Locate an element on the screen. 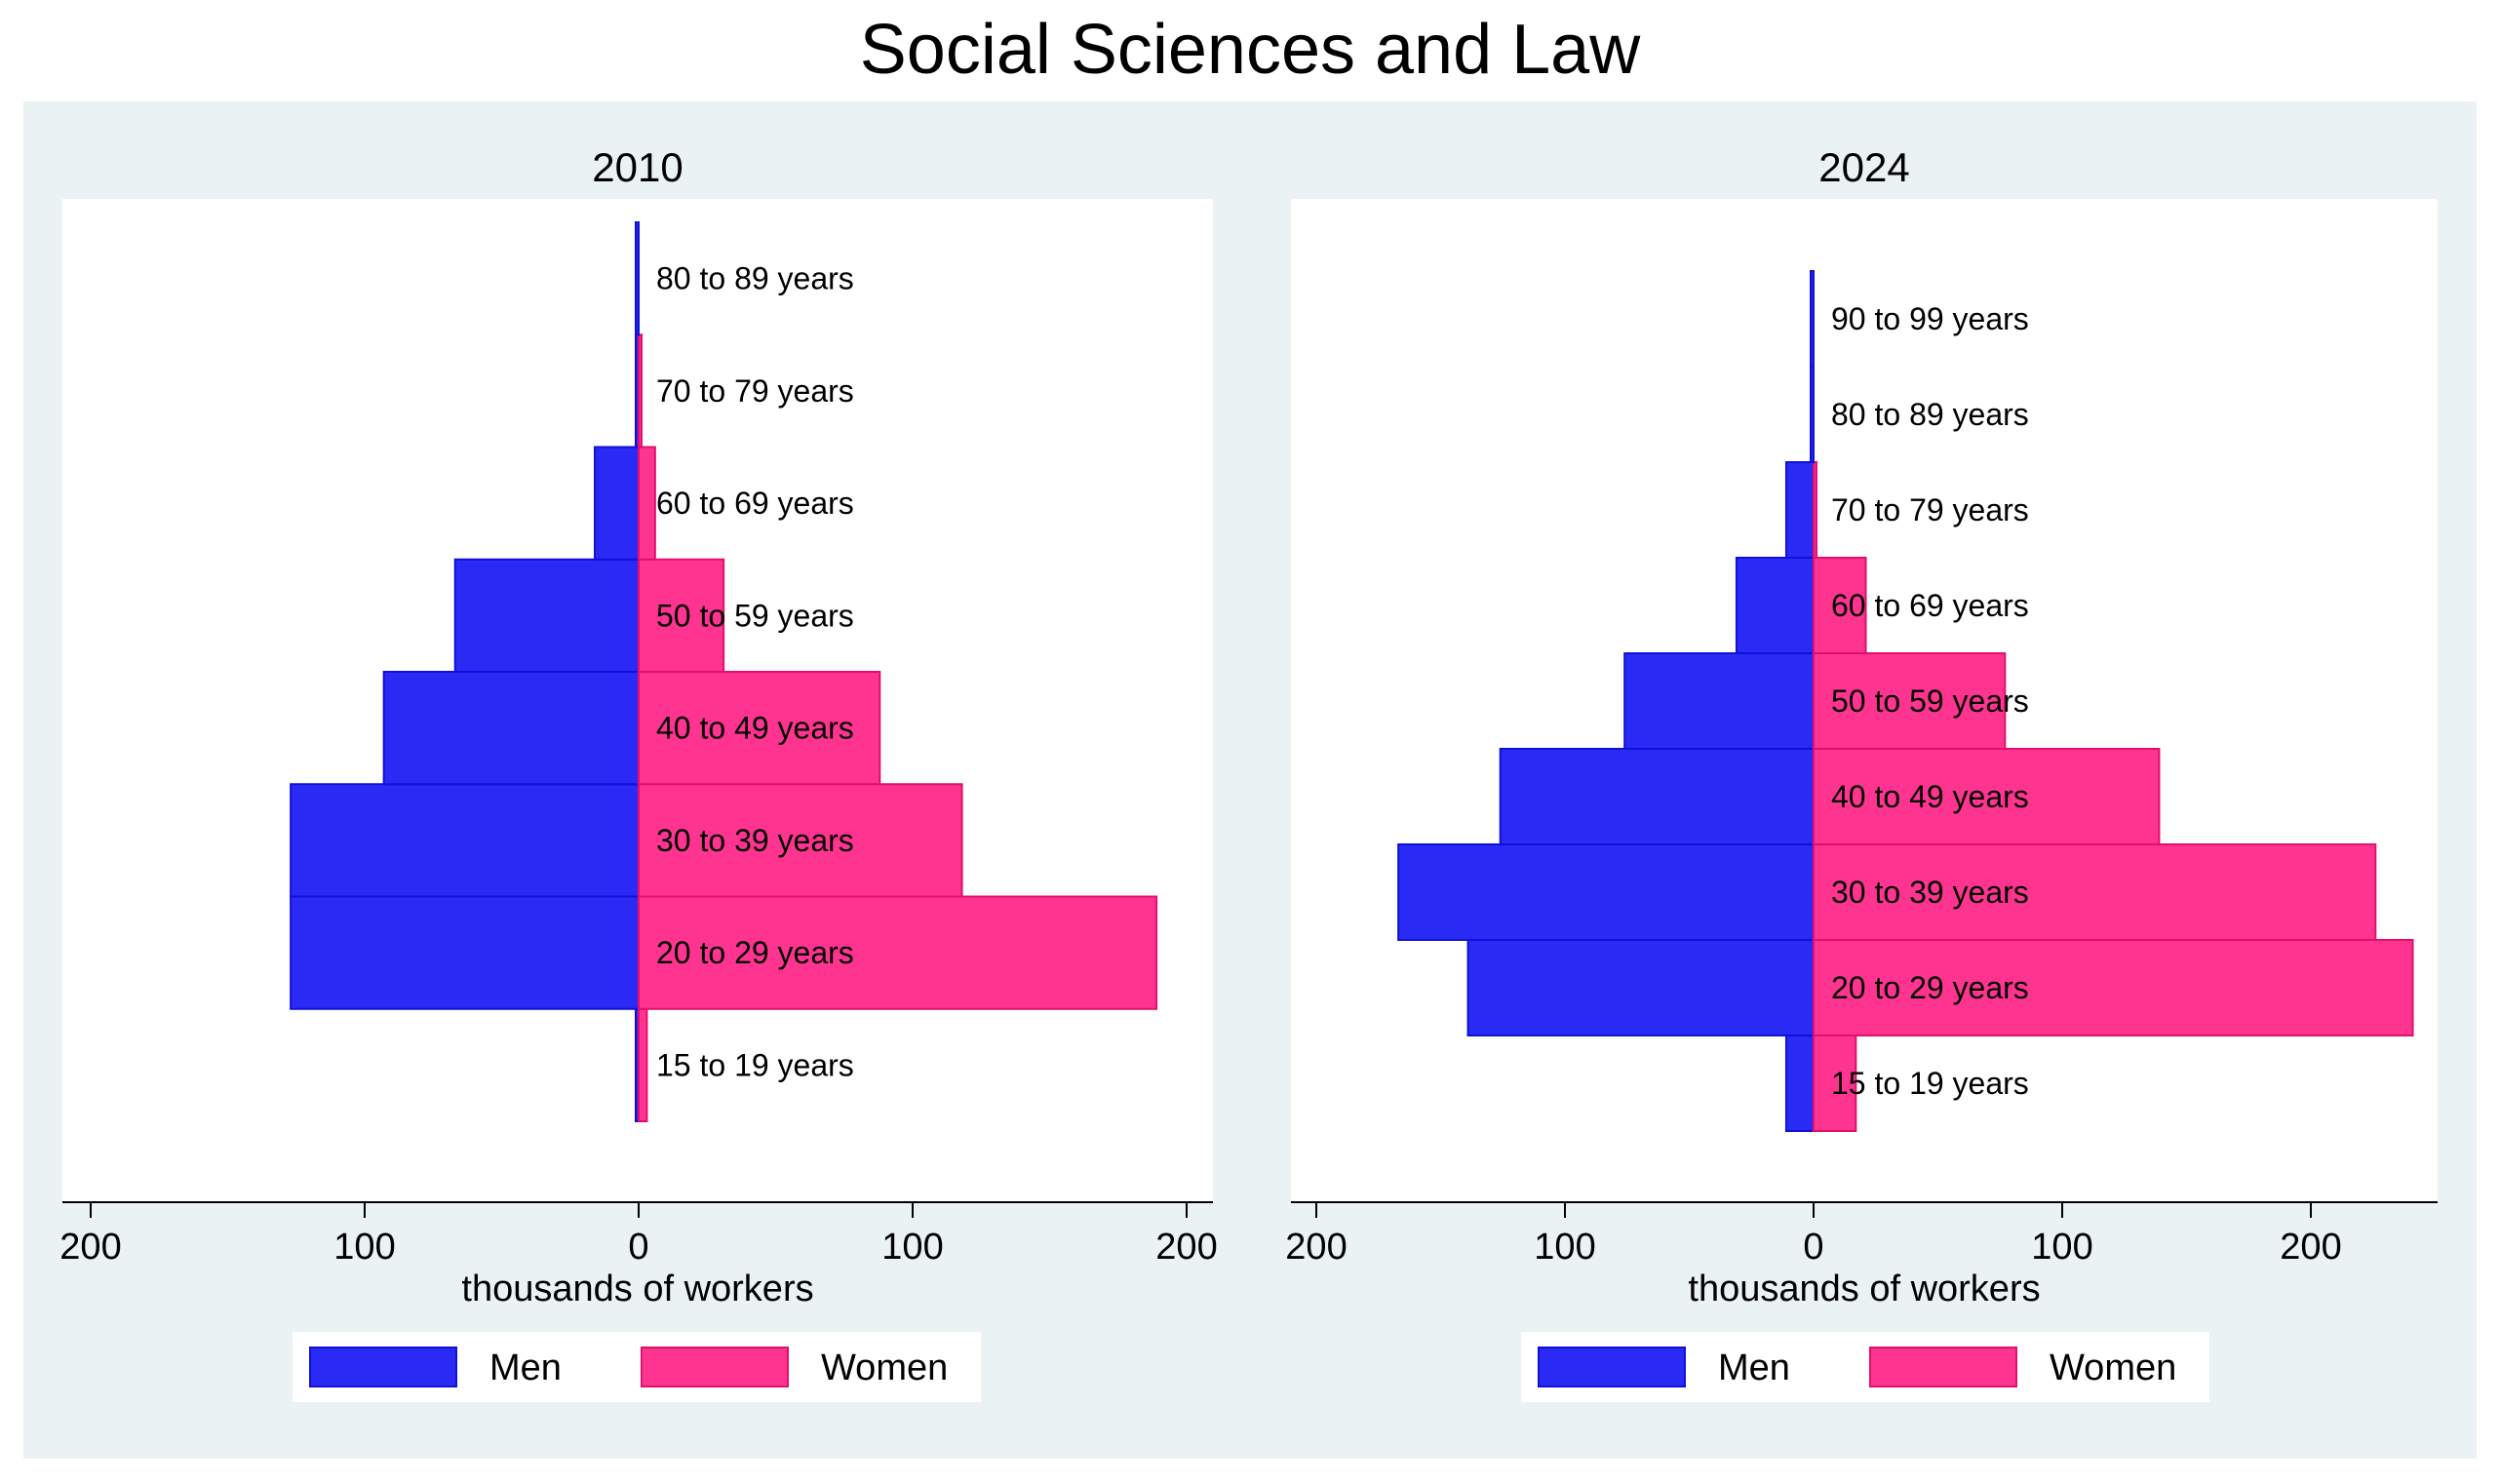  panel-title: 2024 is located at coordinates (1864, 167).